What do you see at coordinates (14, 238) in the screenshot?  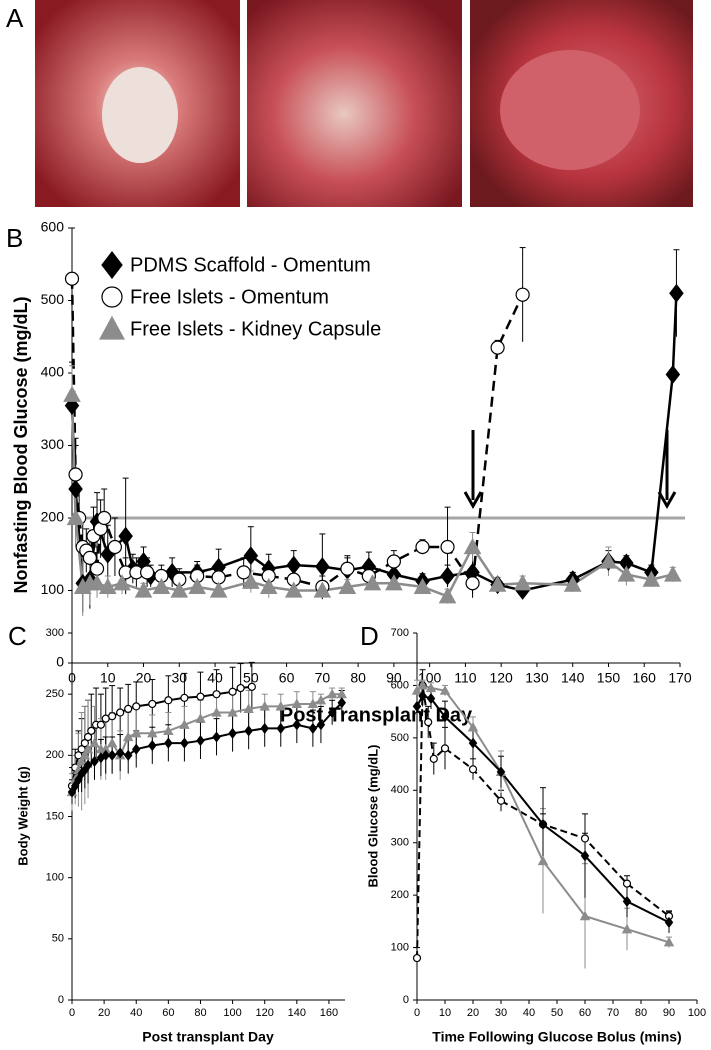 I see `panel-label: B` at bounding box center [14, 238].